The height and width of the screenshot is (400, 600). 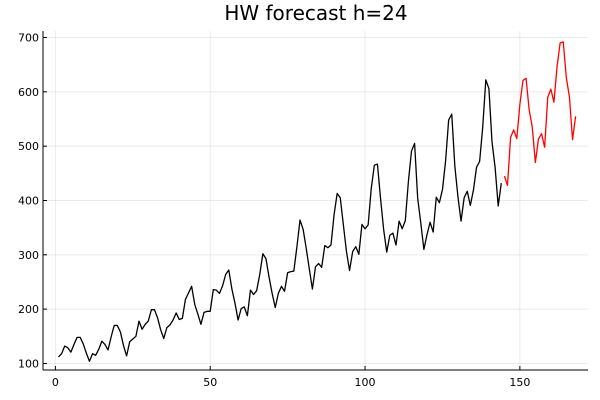 What do you see at coordinates (55, 382) in the screenshot?
I see `x-tick-label: 0` at bounding box center [55, 382].